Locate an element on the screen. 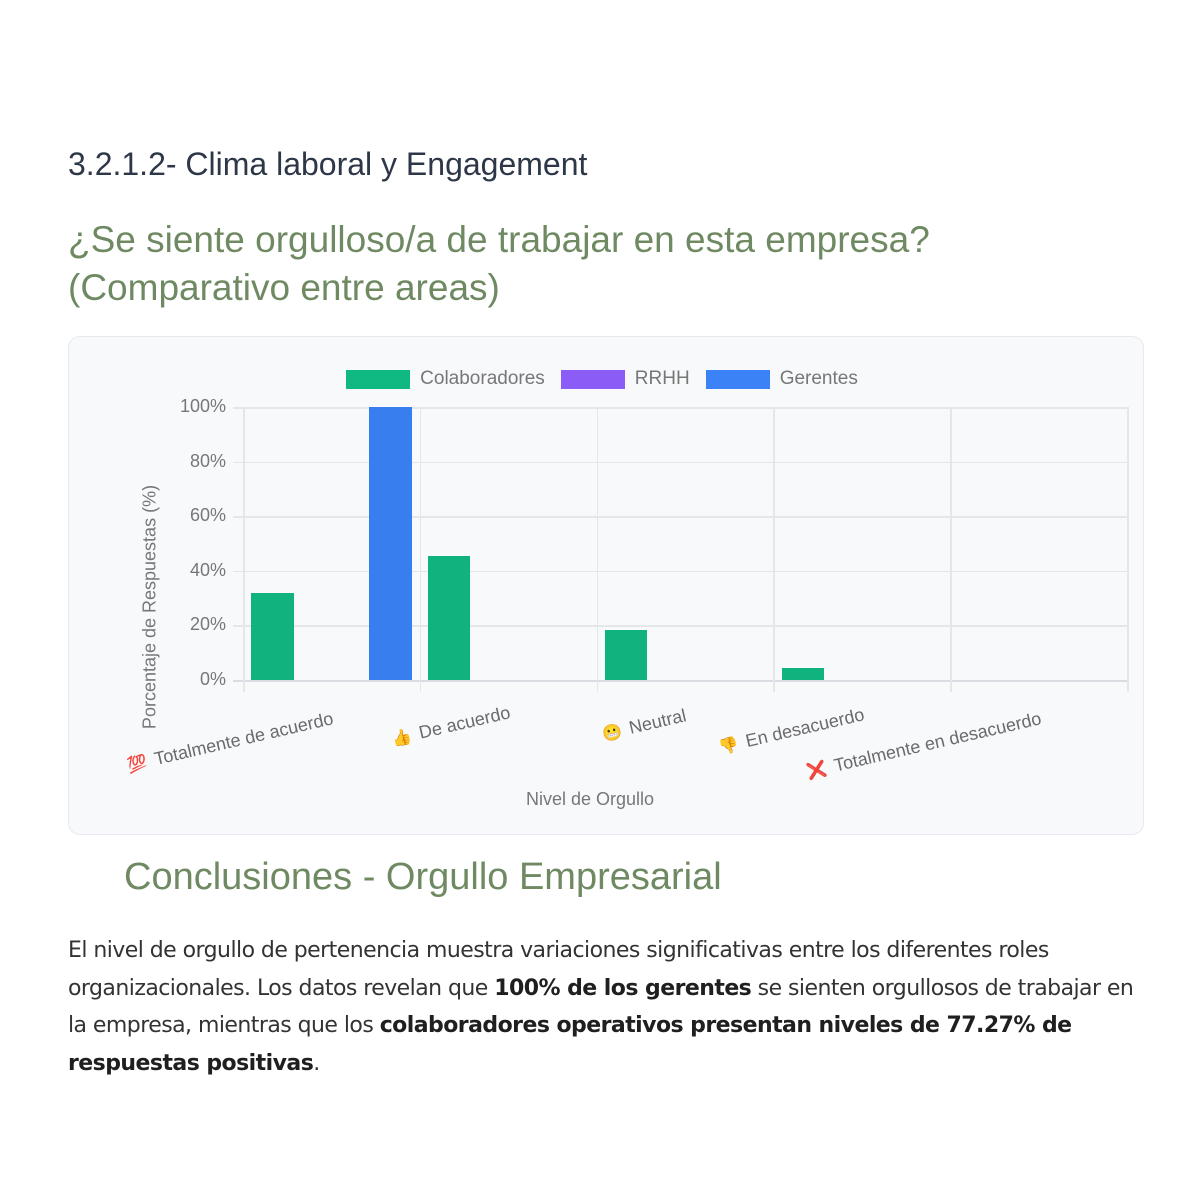  legend-item-colaboradores: Colaboradores is located at coordinates (445, 379).